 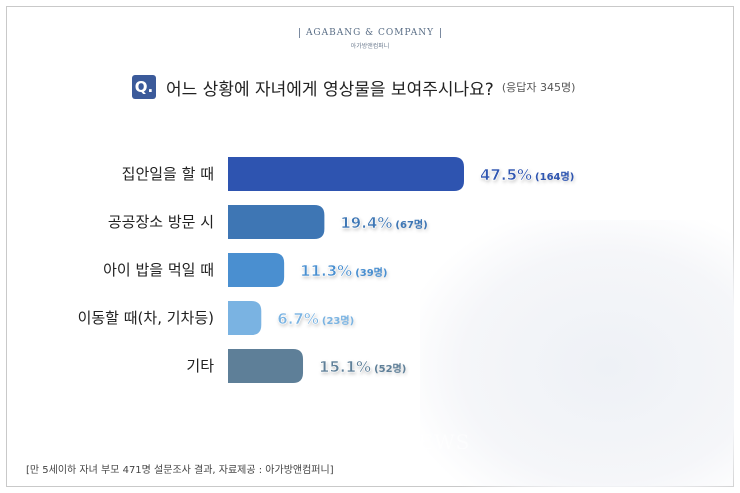 What do you see at coordinates (161, 222) in the screenshot?
I see `category-label: 공공장소 방문 시` at bounding box center [161, 222].